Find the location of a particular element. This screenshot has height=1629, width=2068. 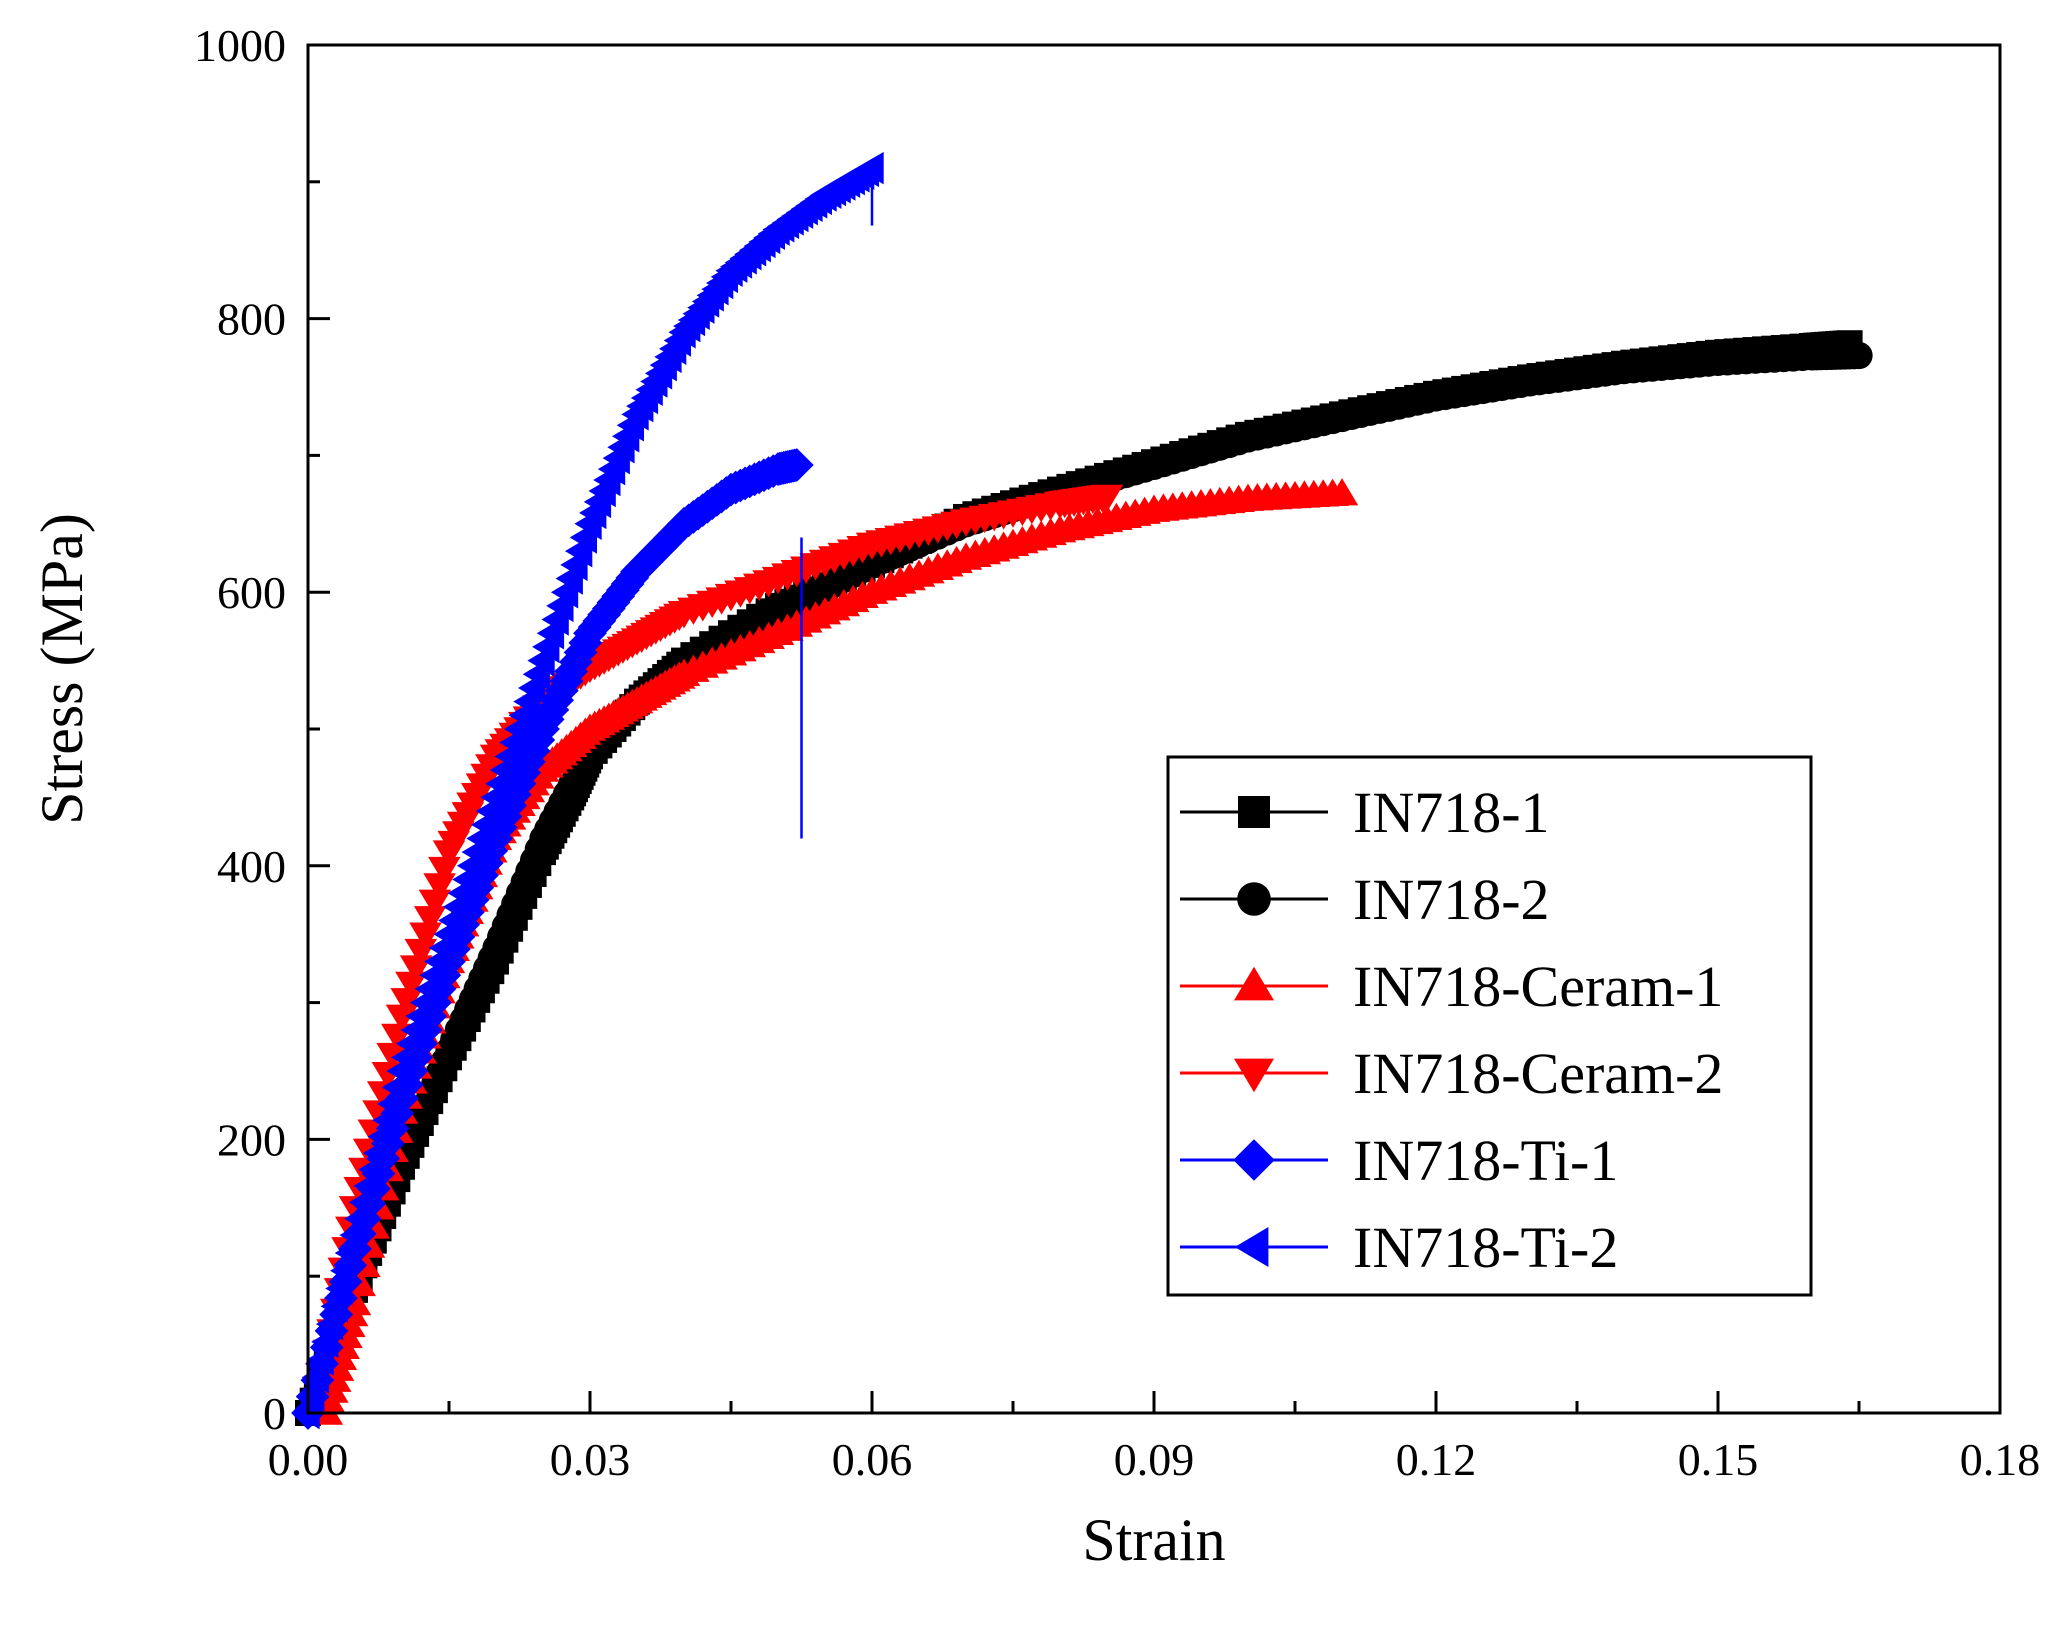

legend-item: IN718-2 is located at coordinates (1365, 899).